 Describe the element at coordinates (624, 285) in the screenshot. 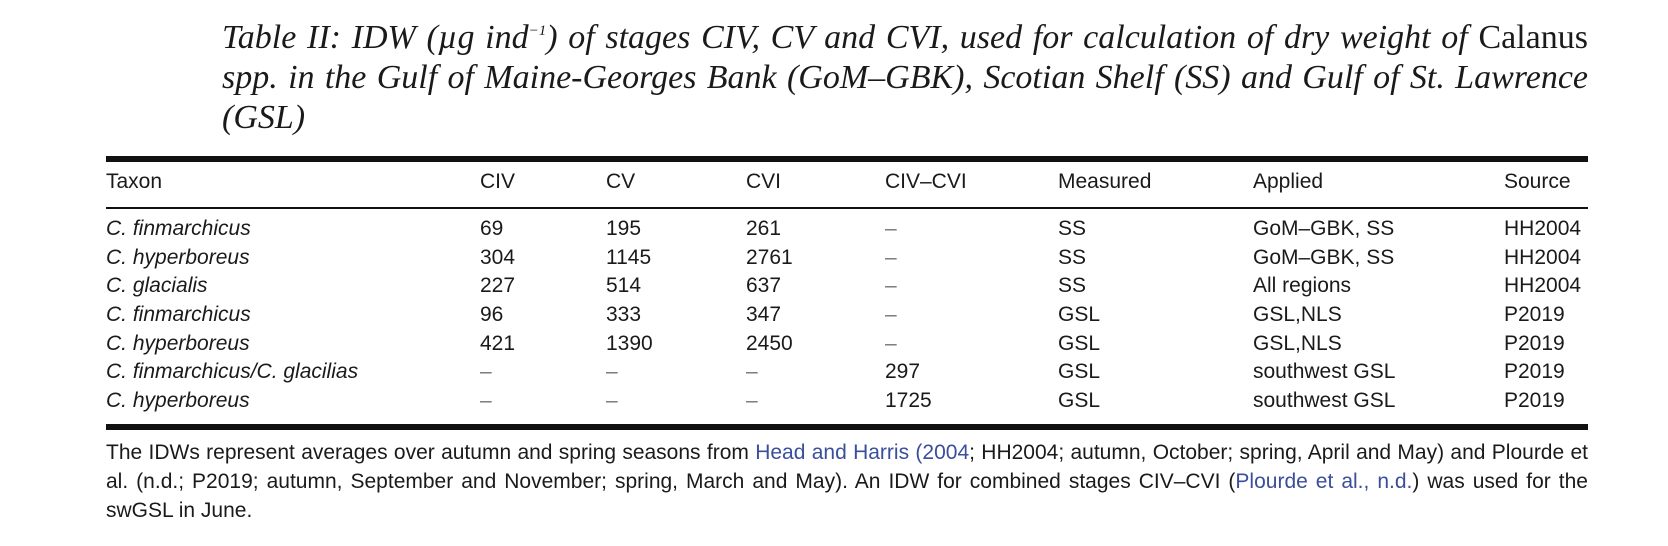

I see `cell-cv: 514` at that location.